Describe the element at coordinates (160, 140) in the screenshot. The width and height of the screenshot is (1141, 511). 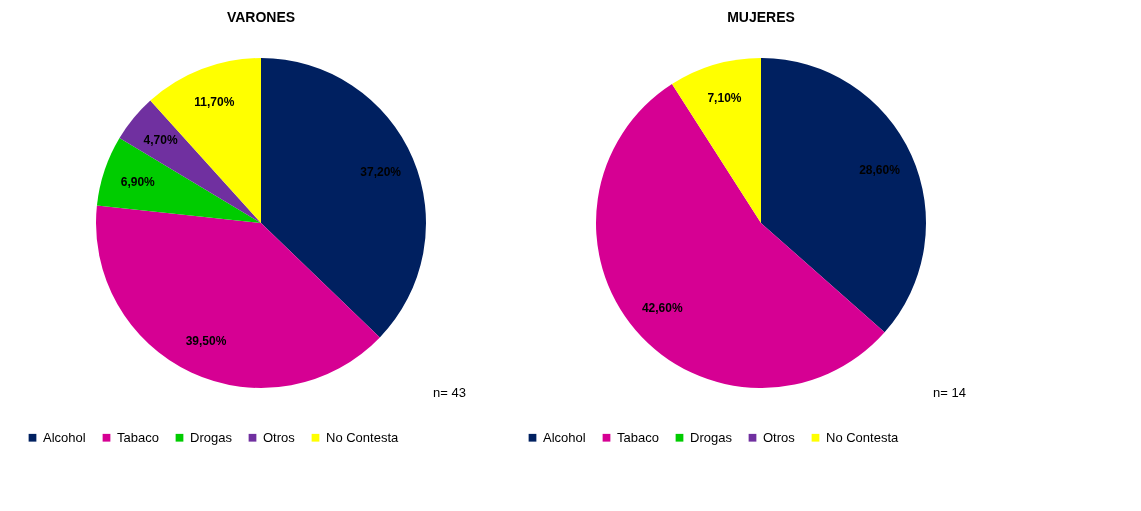
I see `data-label: 4,70%` at that location.